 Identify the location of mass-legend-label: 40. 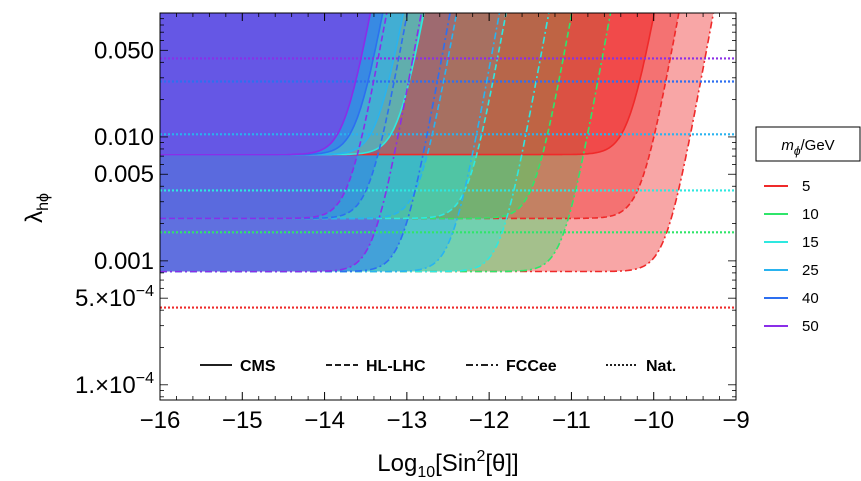
(810, 298).